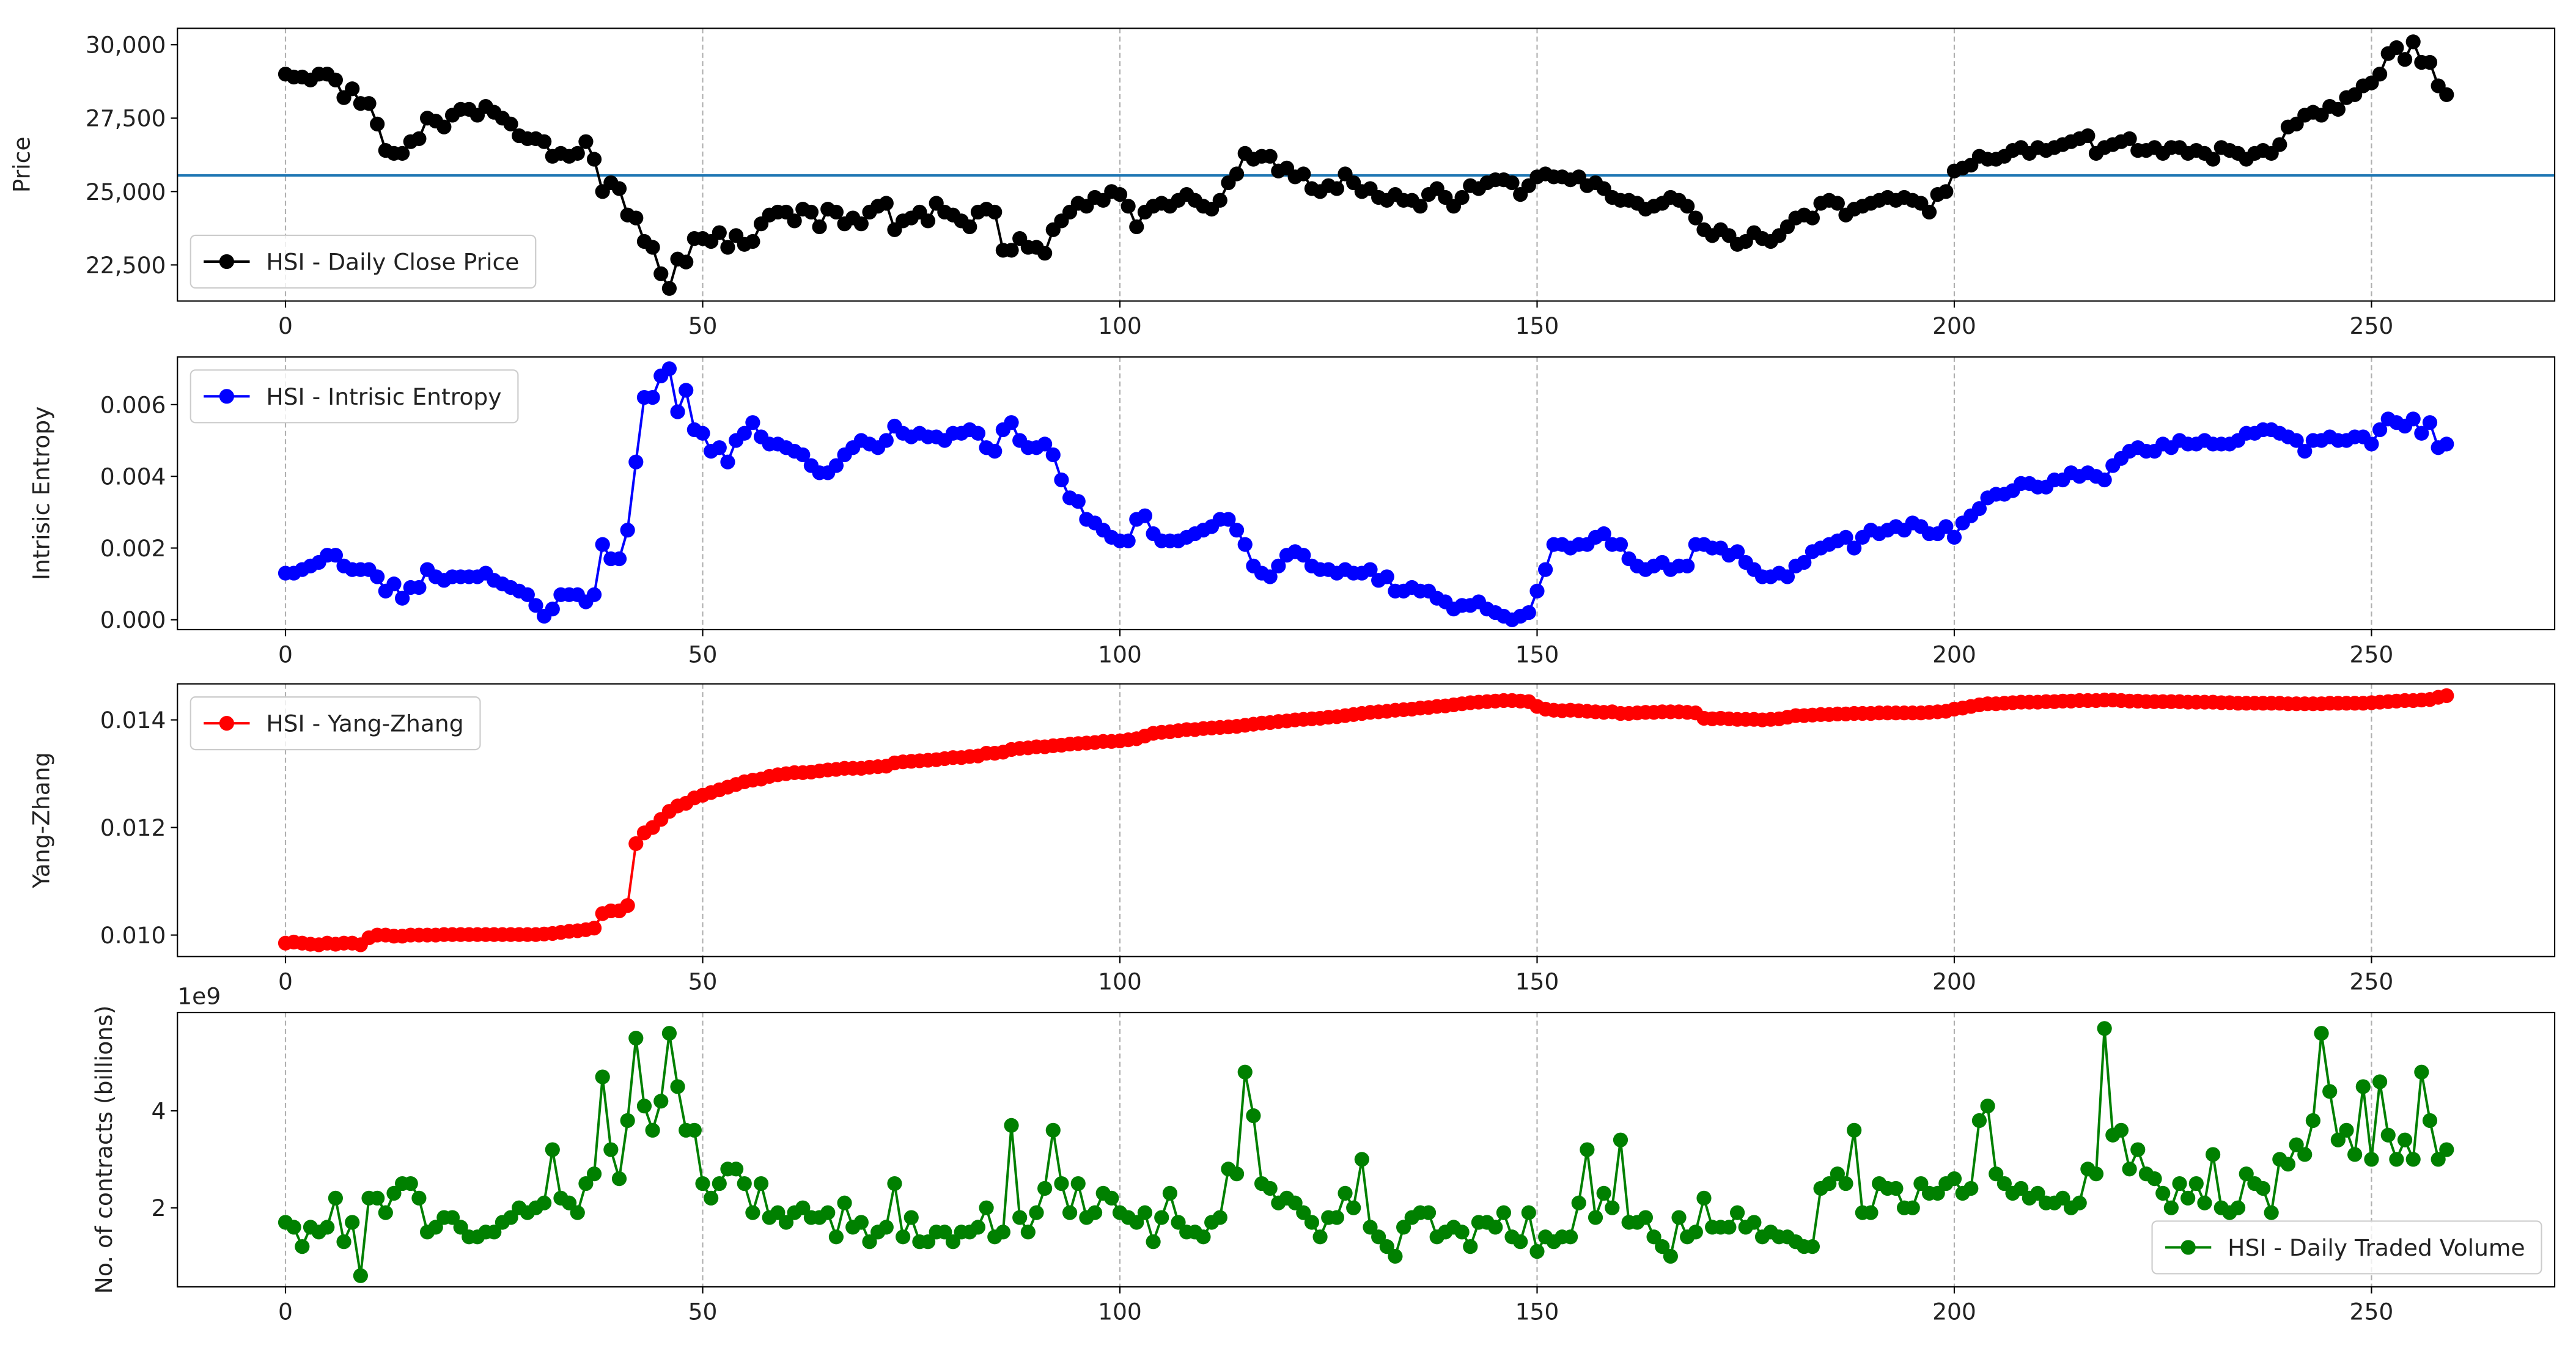 This screenshot has width=2576, height=1348. Describe the element at coordinates (335, 723) in the screenshot. I see `legend: HSI - Yang-Zhang` at that location.